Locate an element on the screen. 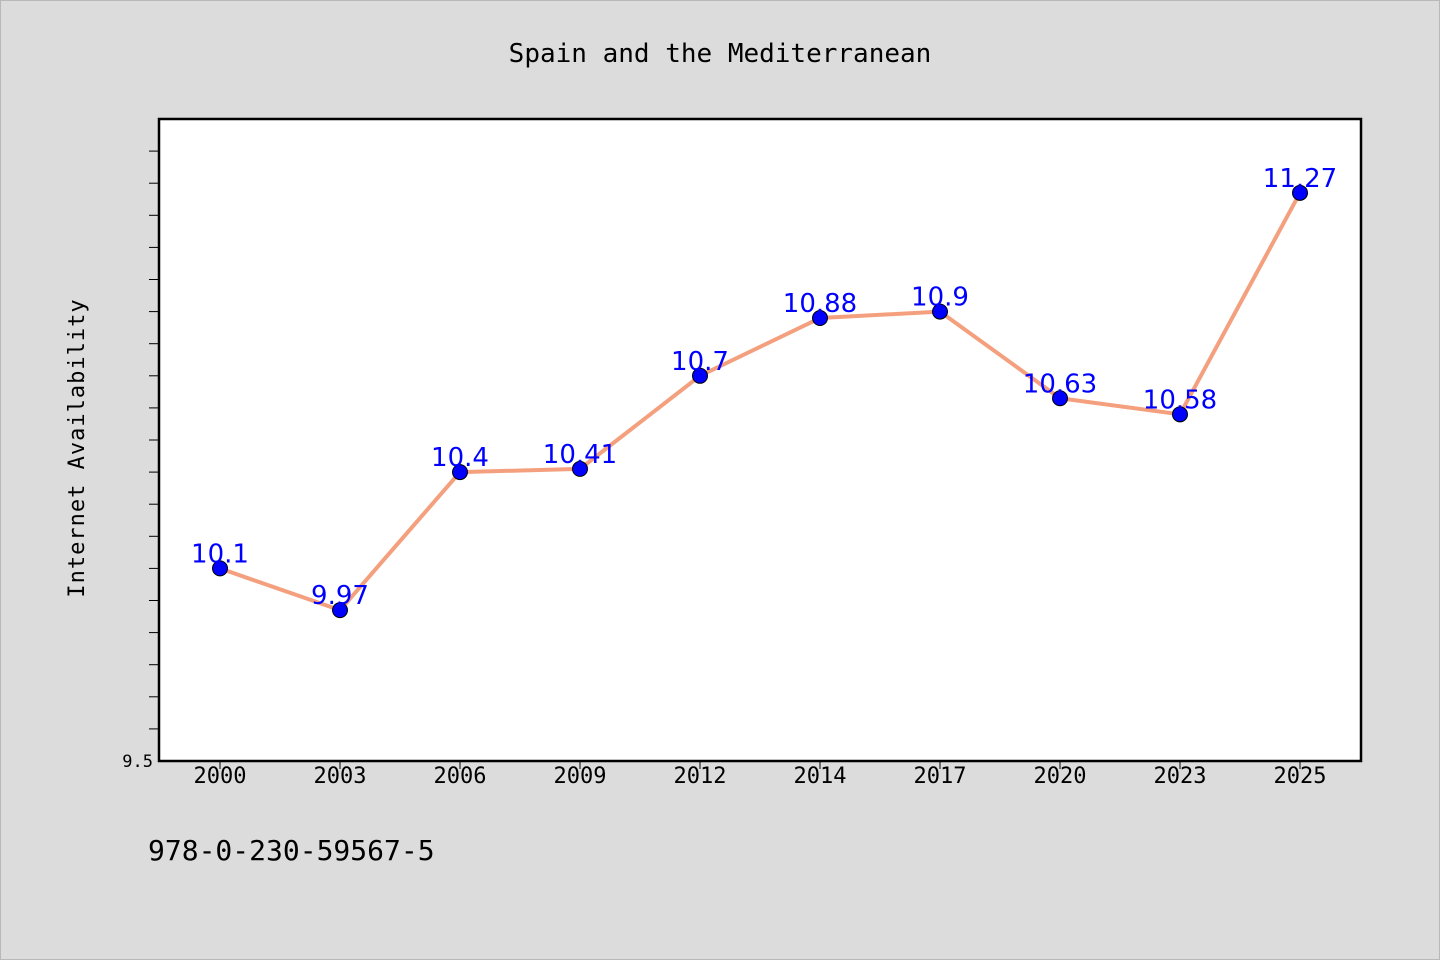  x-tick-label: 2000 is located at coordinates (220, 776).